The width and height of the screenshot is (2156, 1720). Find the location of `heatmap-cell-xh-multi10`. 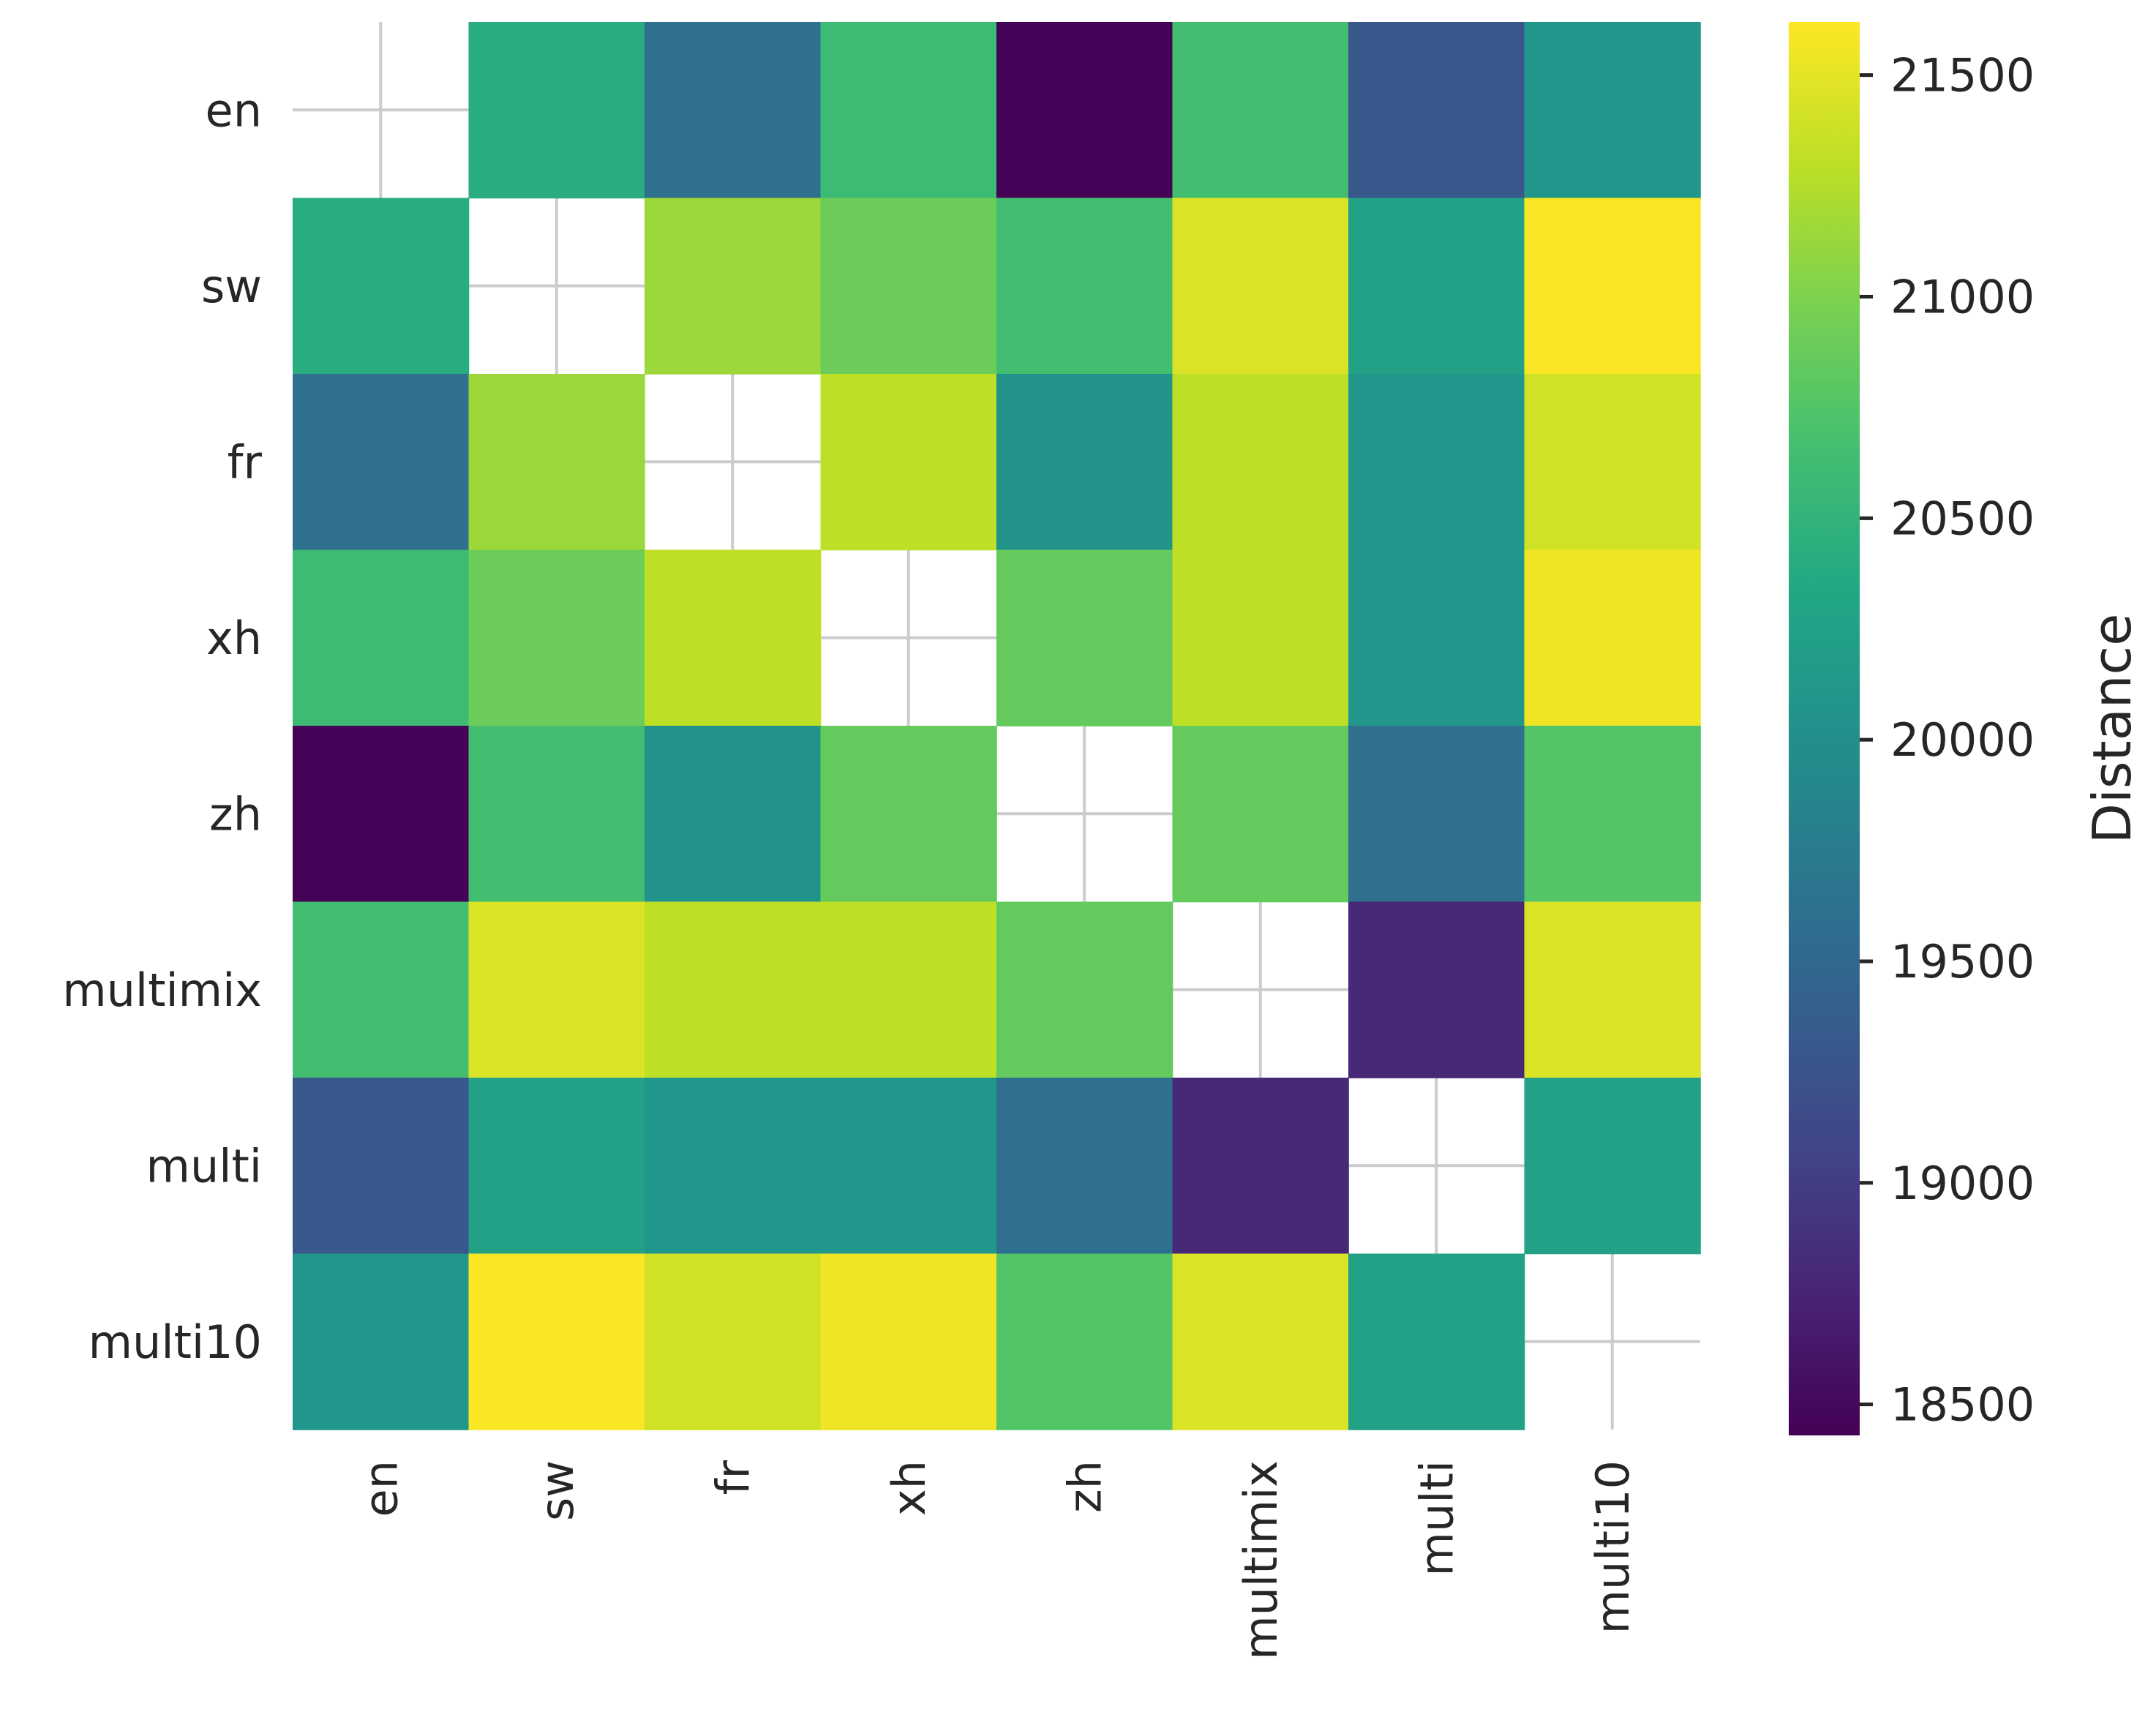

heatmap-cell-xh-multi10 is located at coordinates (1612, 637).